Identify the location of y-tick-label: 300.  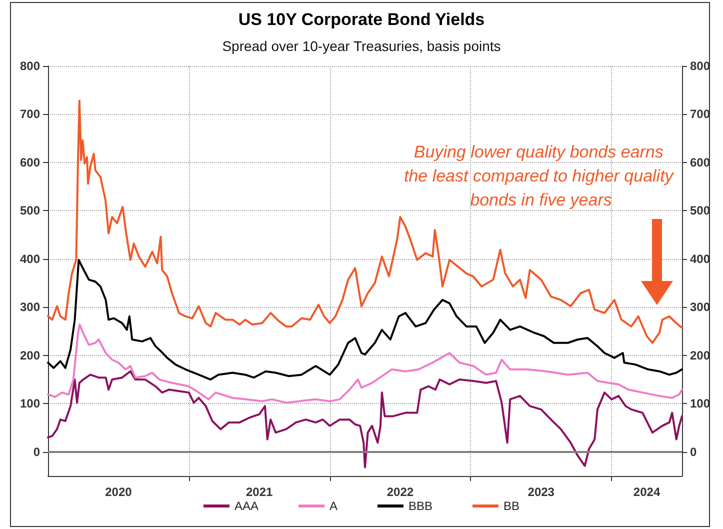
(30, 307).